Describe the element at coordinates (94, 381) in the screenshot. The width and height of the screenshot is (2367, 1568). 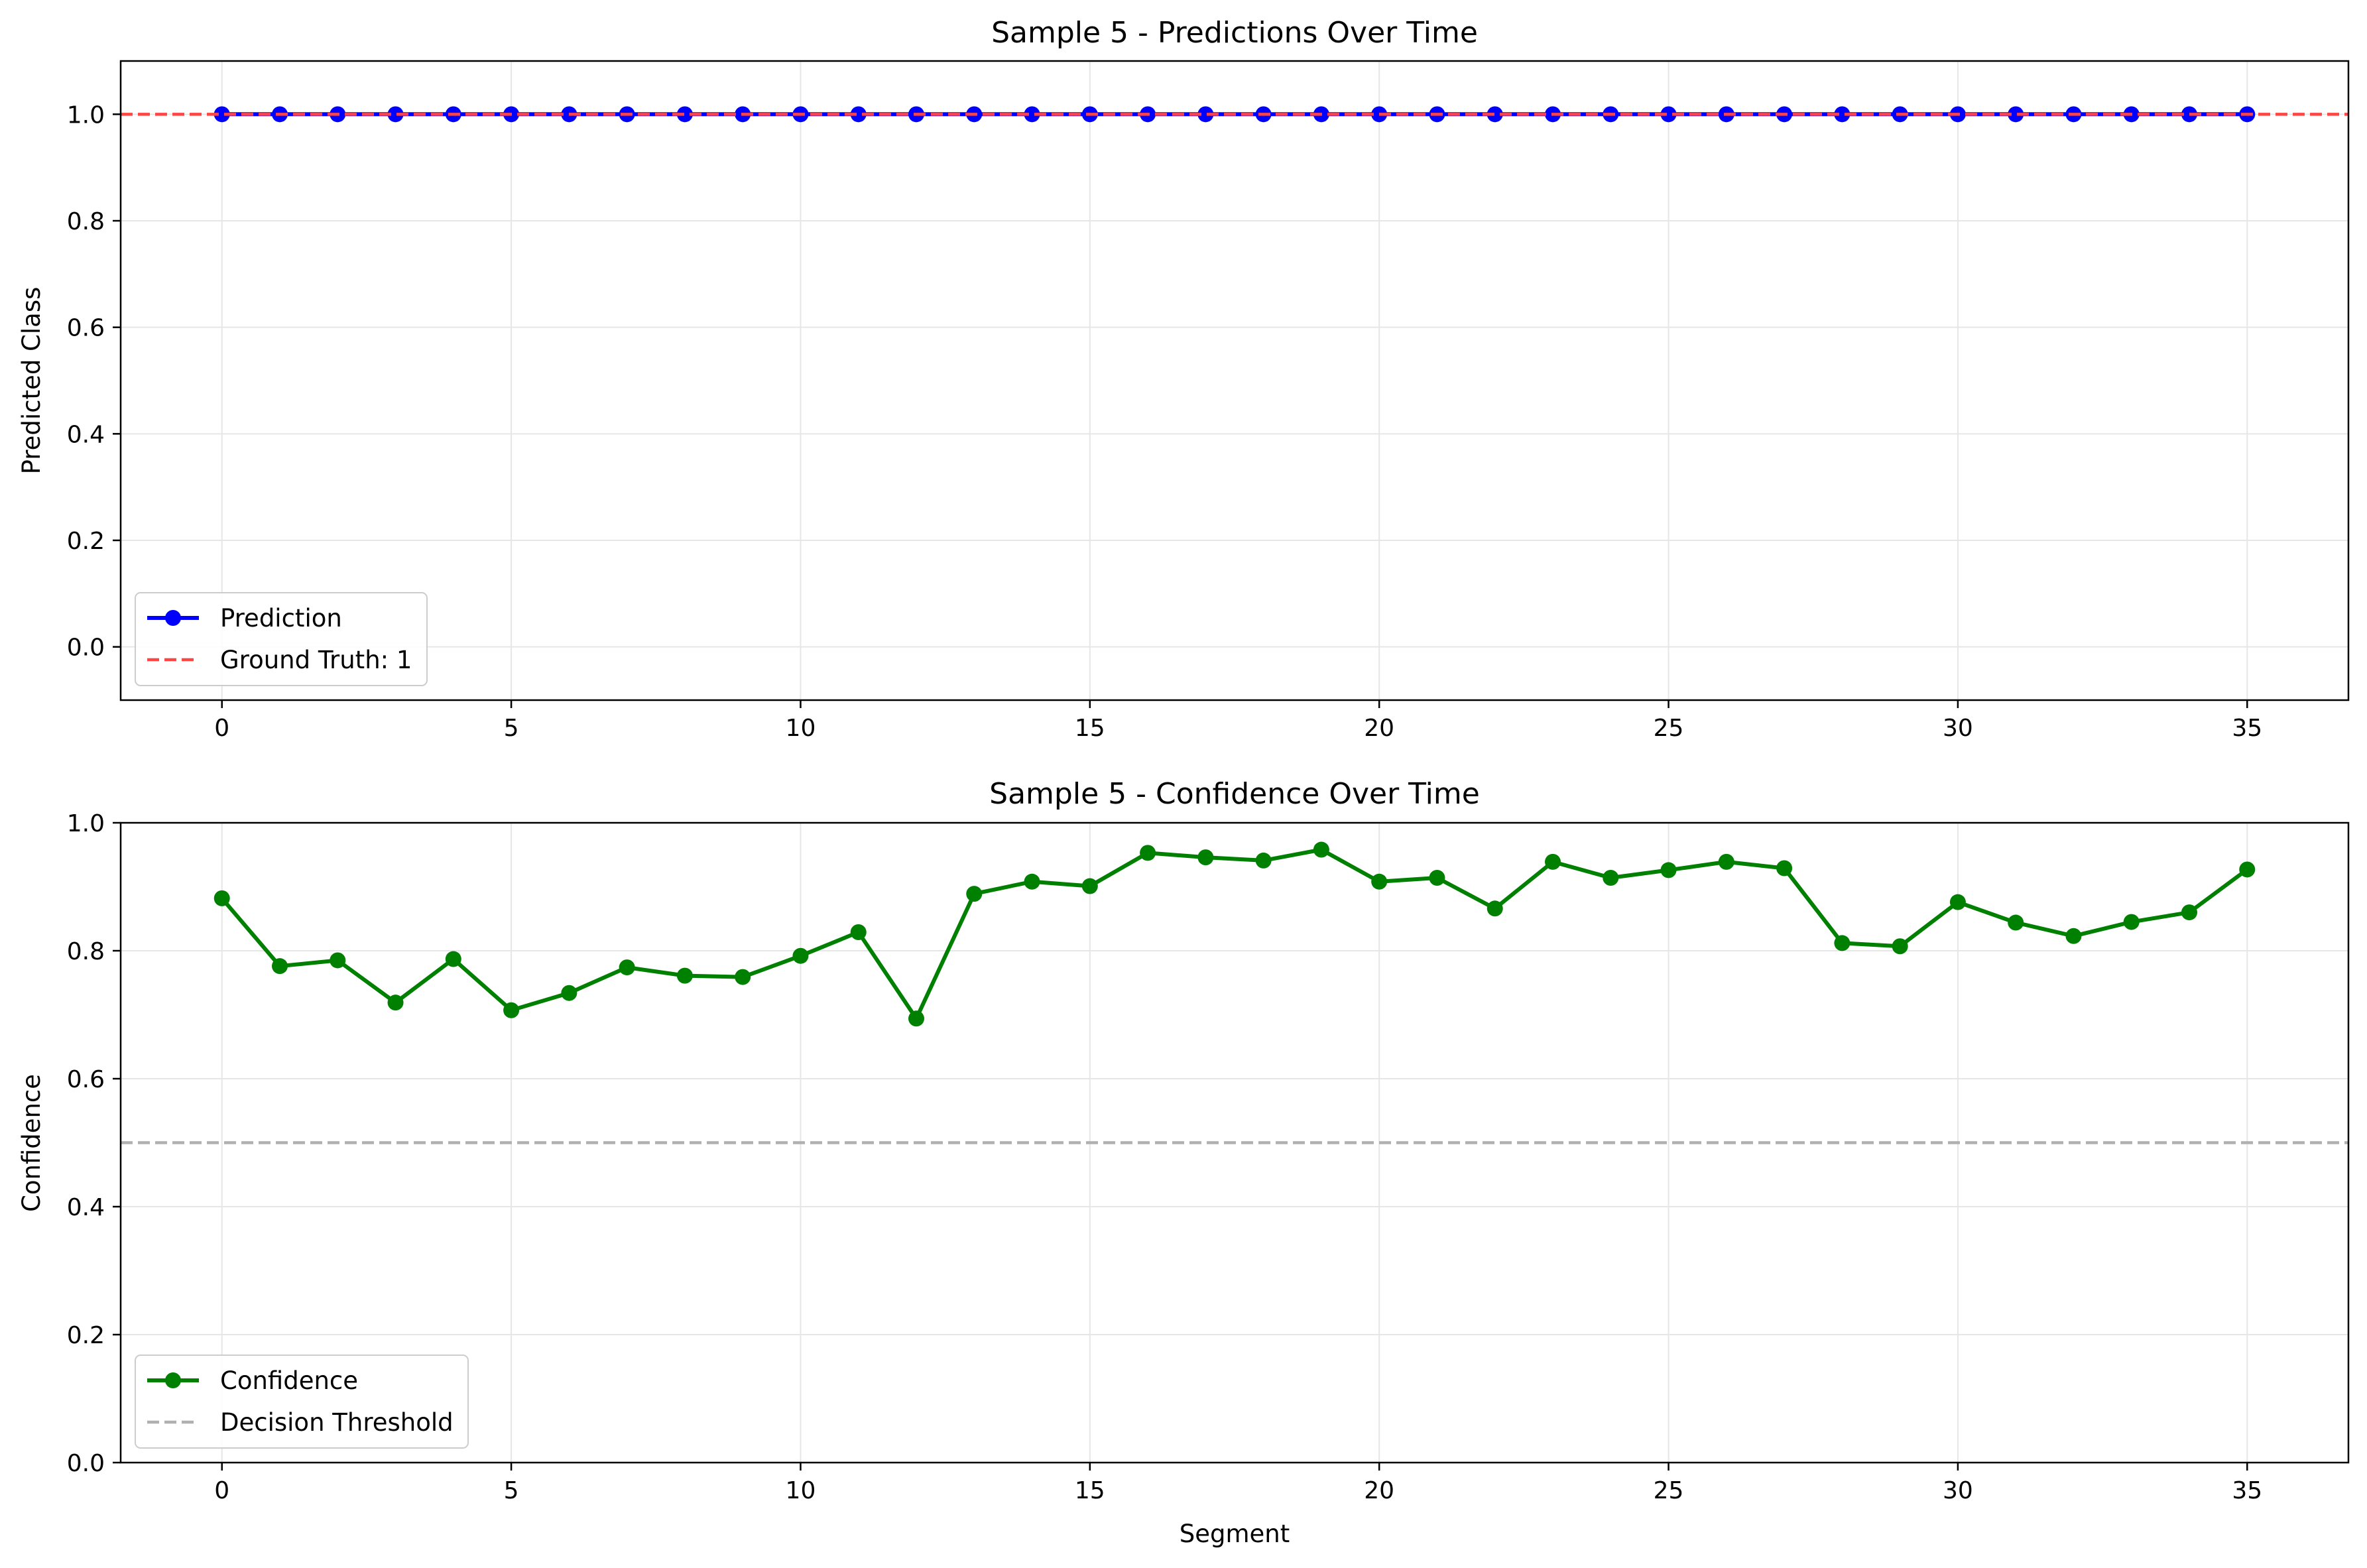
I see `predictions-y-ticks: 0.0 0.2 0.4 0.6 0.8 1.0` at that location.